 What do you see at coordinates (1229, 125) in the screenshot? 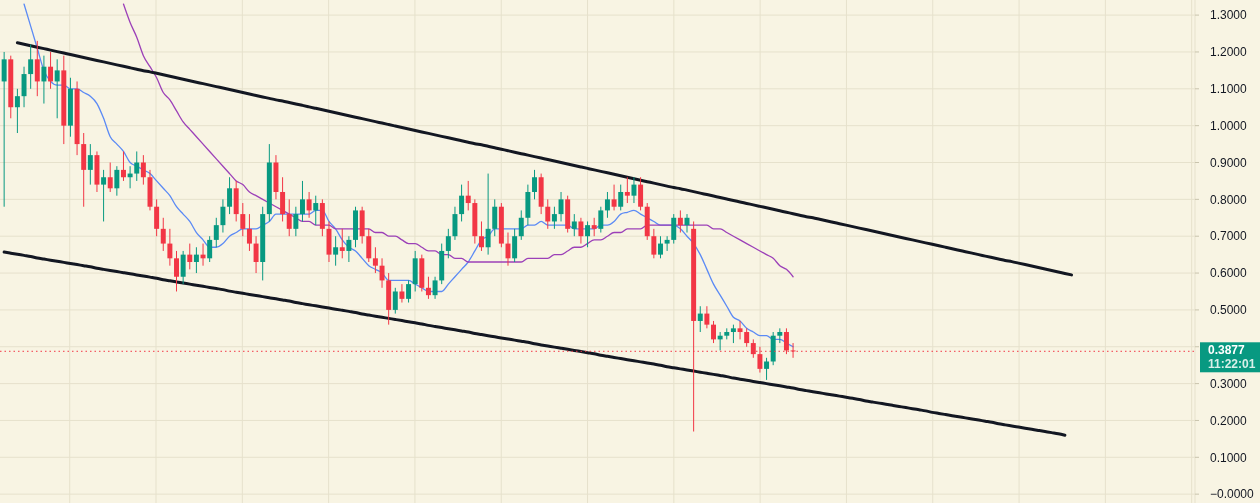
I see `y-tick-label: 1.0000` at bounding box center [1229, 125].